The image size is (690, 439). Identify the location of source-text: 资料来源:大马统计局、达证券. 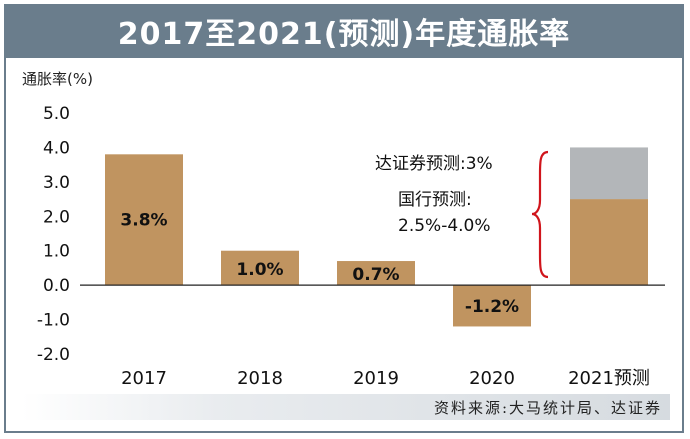
(547, 408).